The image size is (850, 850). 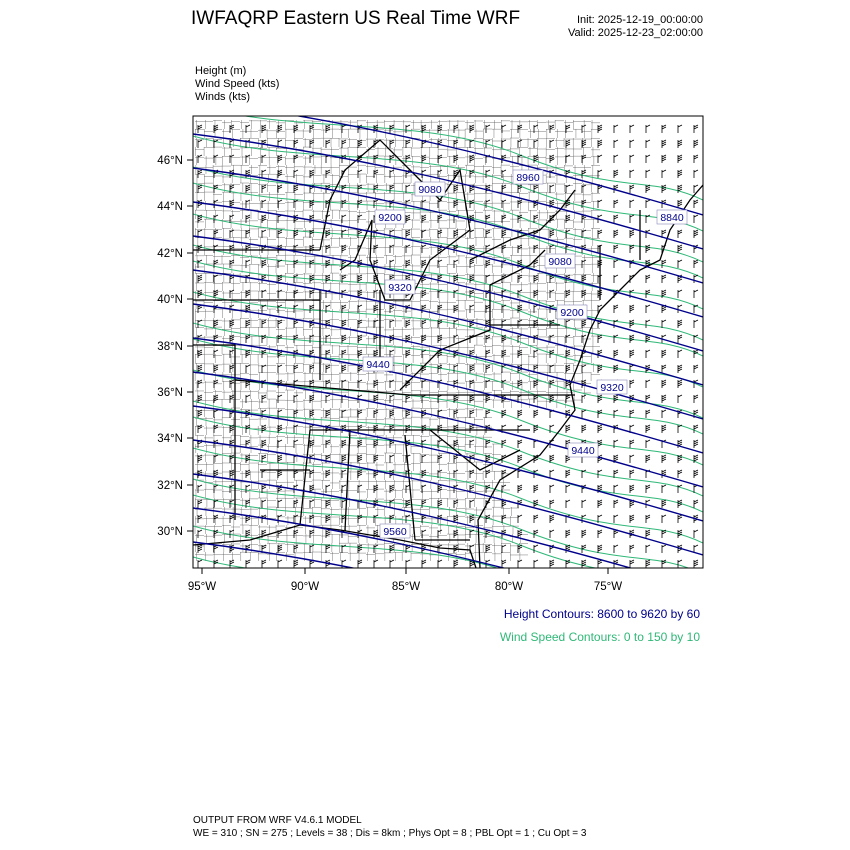 I want to click on height-label-box, so click(x=672, y=217).